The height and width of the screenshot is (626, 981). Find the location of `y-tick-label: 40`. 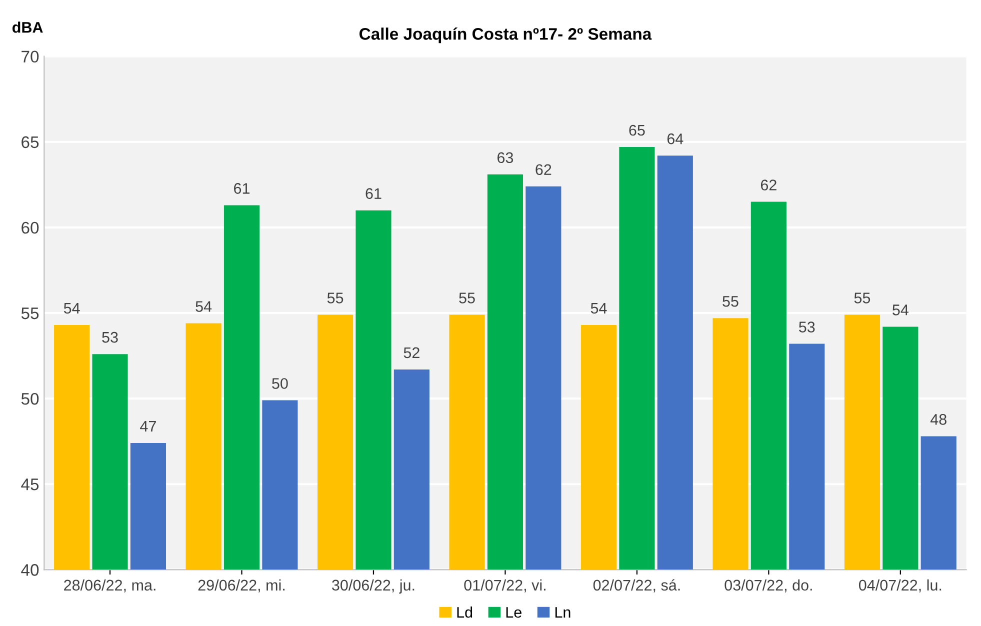

y-tick-label: 40 is located at coordinates (30, 570).